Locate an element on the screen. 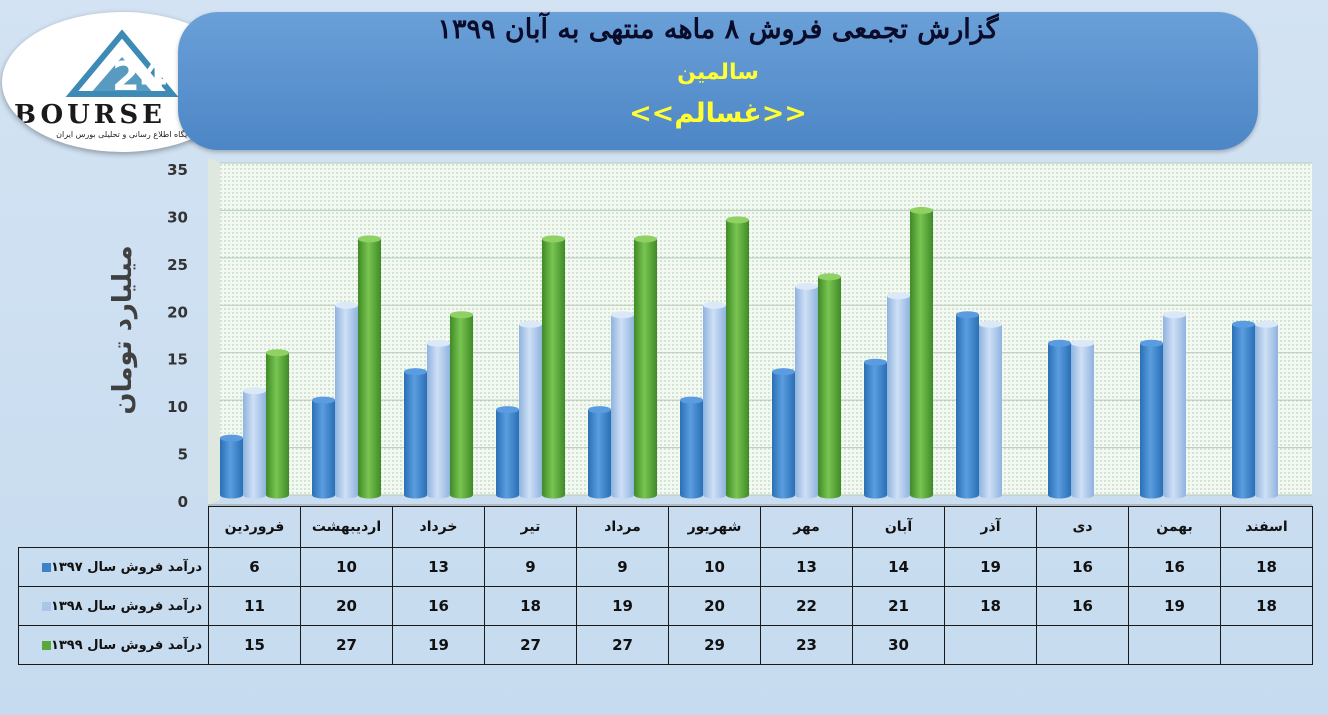  y-tick-label: 0 is located at coordinates (183, 502).